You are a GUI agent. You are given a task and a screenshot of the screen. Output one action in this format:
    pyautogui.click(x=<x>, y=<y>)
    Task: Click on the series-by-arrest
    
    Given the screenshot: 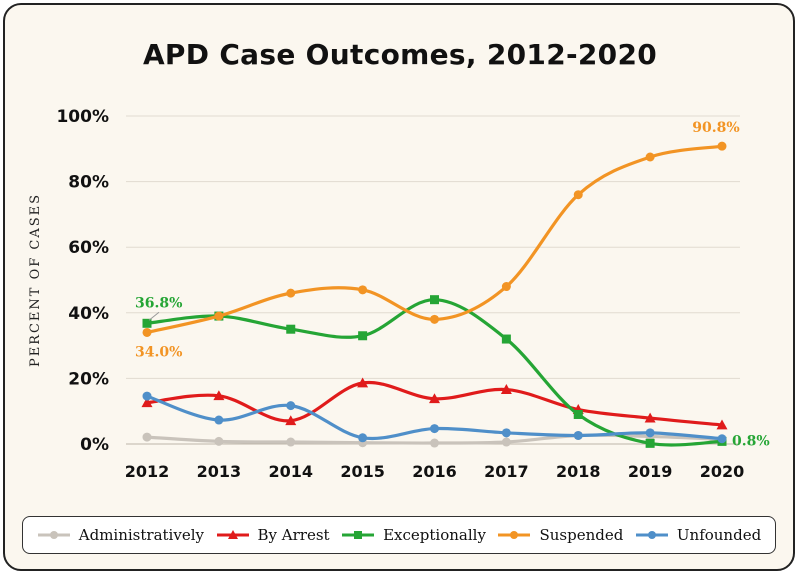 What is the action you would take?
    pyautogui.click(x=434, y=403)
    